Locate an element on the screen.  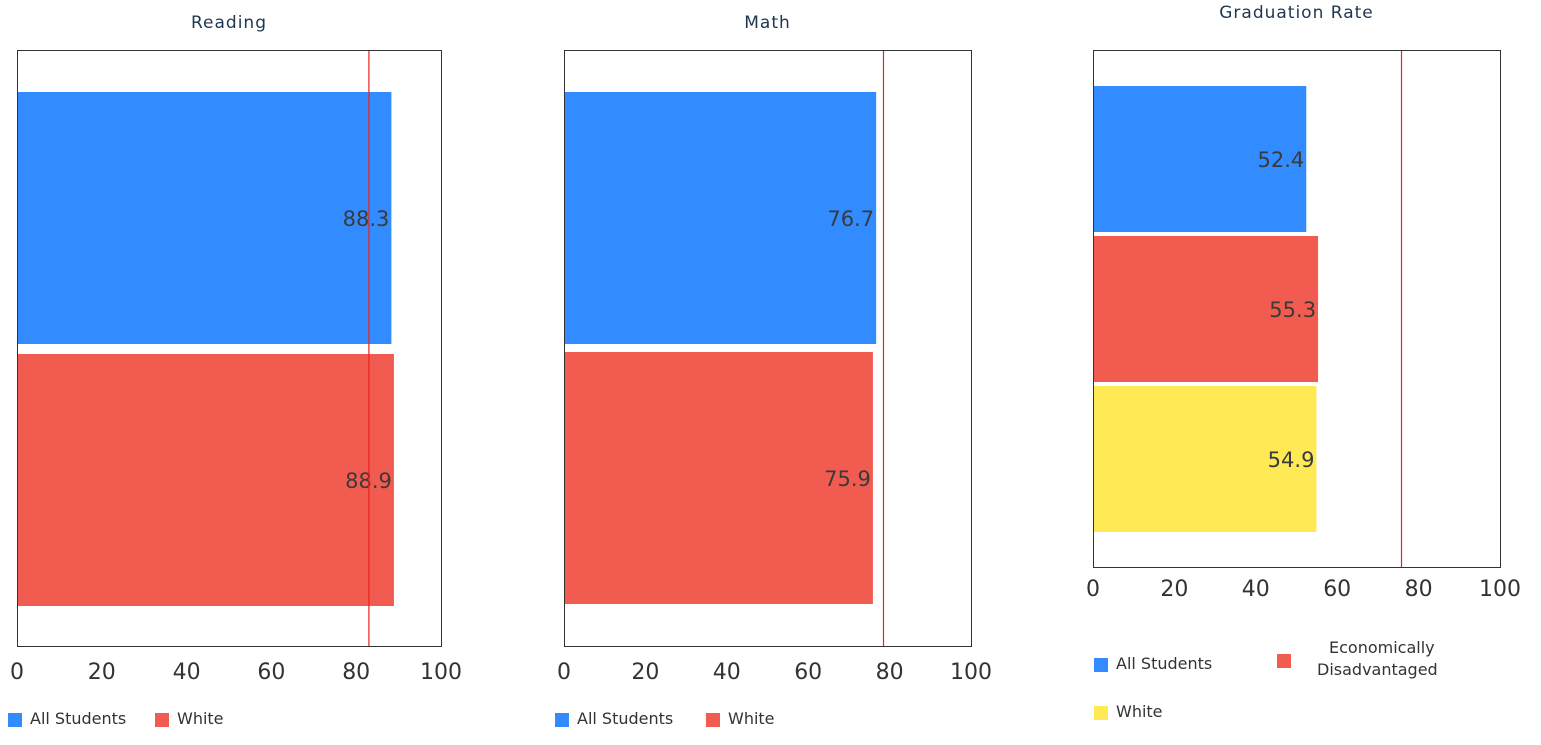
data-label: 52.4 is located at coordinates (1281, 160).